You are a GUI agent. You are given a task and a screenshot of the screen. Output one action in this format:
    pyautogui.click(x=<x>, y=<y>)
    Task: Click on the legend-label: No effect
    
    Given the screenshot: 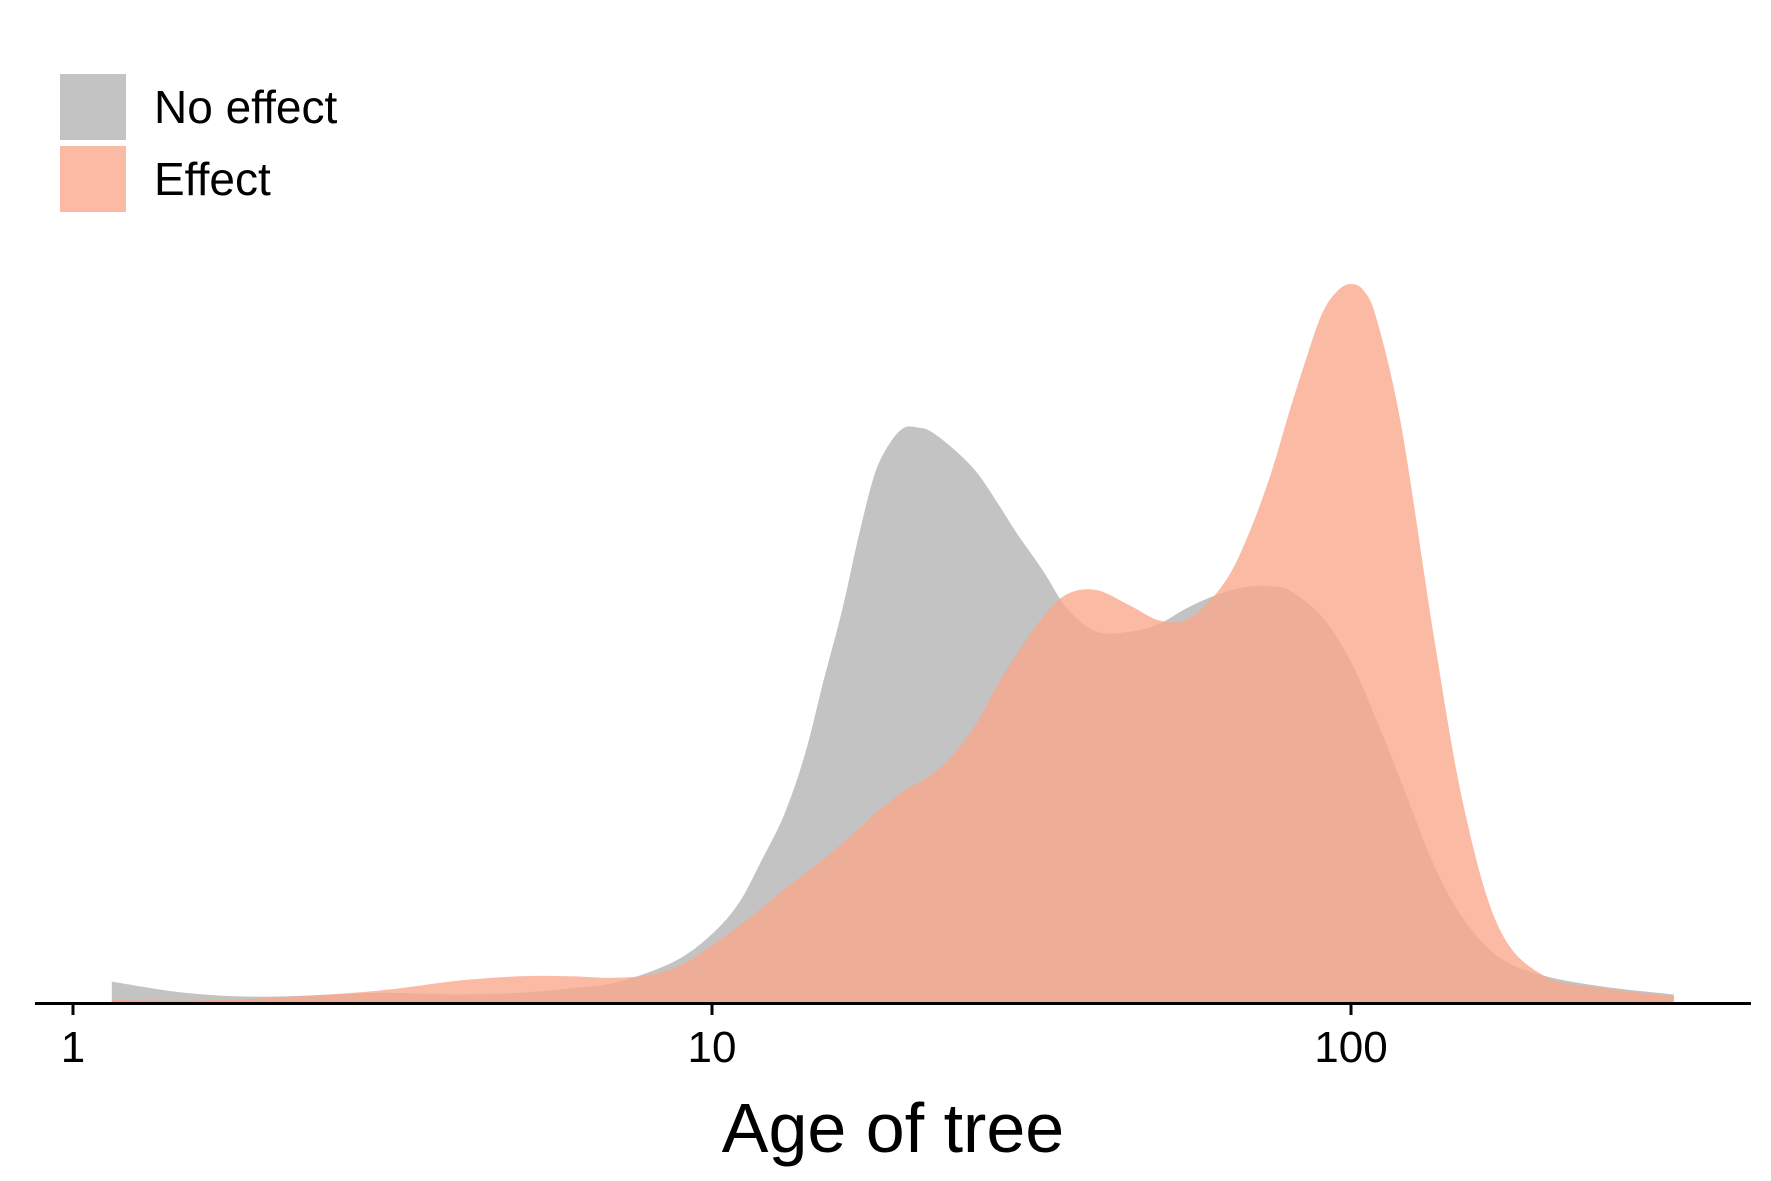 What is the action you would take?
    pyautogui.click(x=245, y=107)
    